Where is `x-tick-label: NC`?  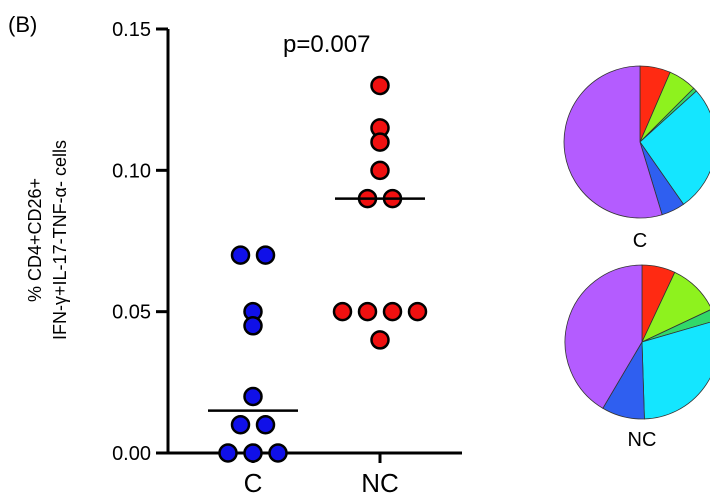
x-tick-label: NC is located at coordinates (380, 482).